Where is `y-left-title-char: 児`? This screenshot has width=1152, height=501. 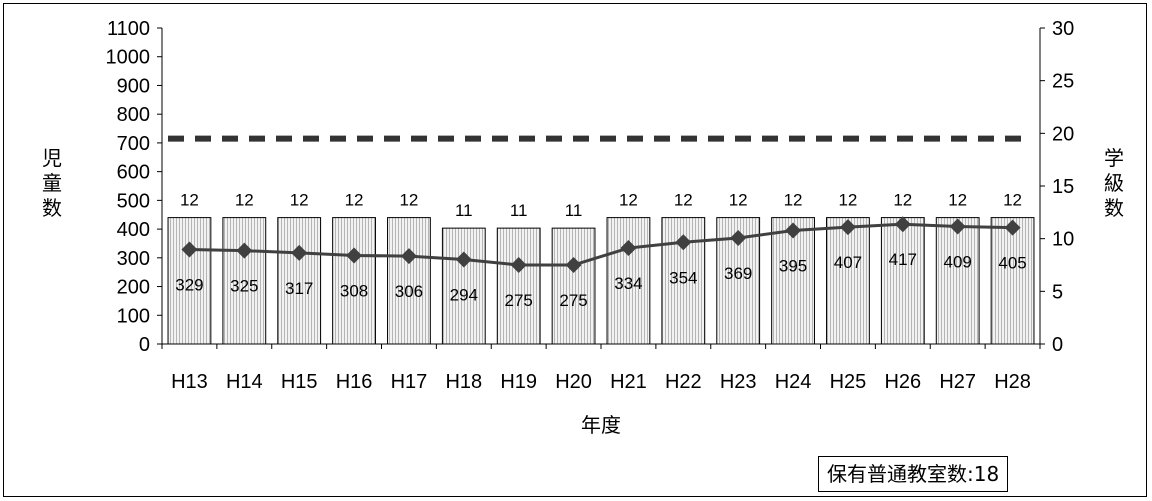 y-left-title-char: 児 is located at coordinates (52, 158).